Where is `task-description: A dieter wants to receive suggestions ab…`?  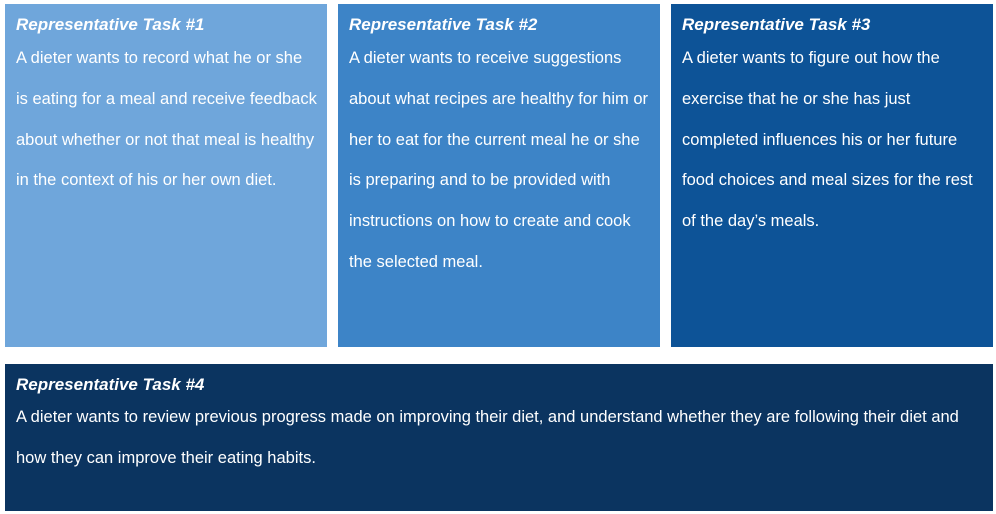 task-description: A dieter wants to receive suggestions ab… is located at coordinates (498, 160).